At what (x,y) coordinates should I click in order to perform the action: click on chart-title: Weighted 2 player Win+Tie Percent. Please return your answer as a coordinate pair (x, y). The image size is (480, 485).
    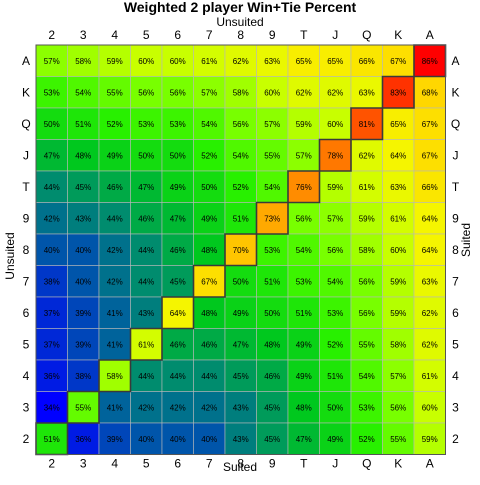
    Looking at the image, I should click on (240, 7).